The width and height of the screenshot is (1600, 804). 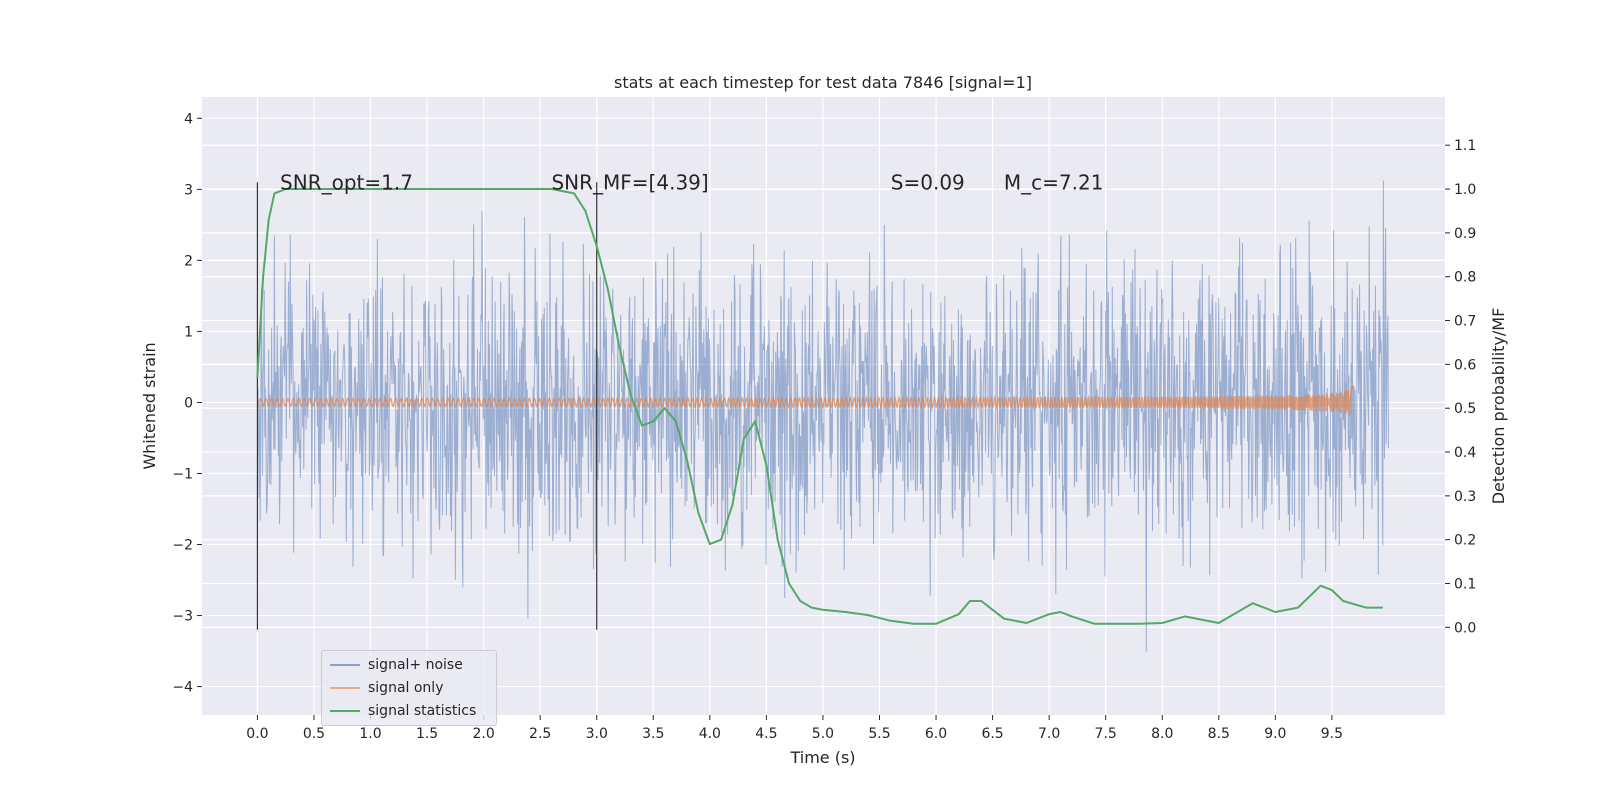 What do you see at coordinates (314, 734) in the screenshot?
I see `x-tick-label: 0.5` at bounding box center [314, 734].